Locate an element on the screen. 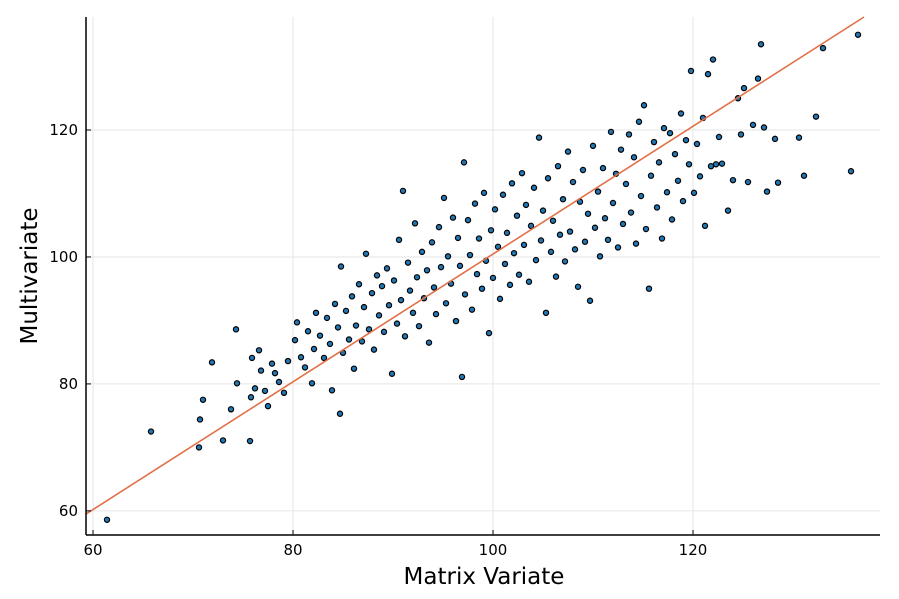 The width and height of the screenshot is (899, 599). y-tick-label: 80 is located at coordinates (68, 384).